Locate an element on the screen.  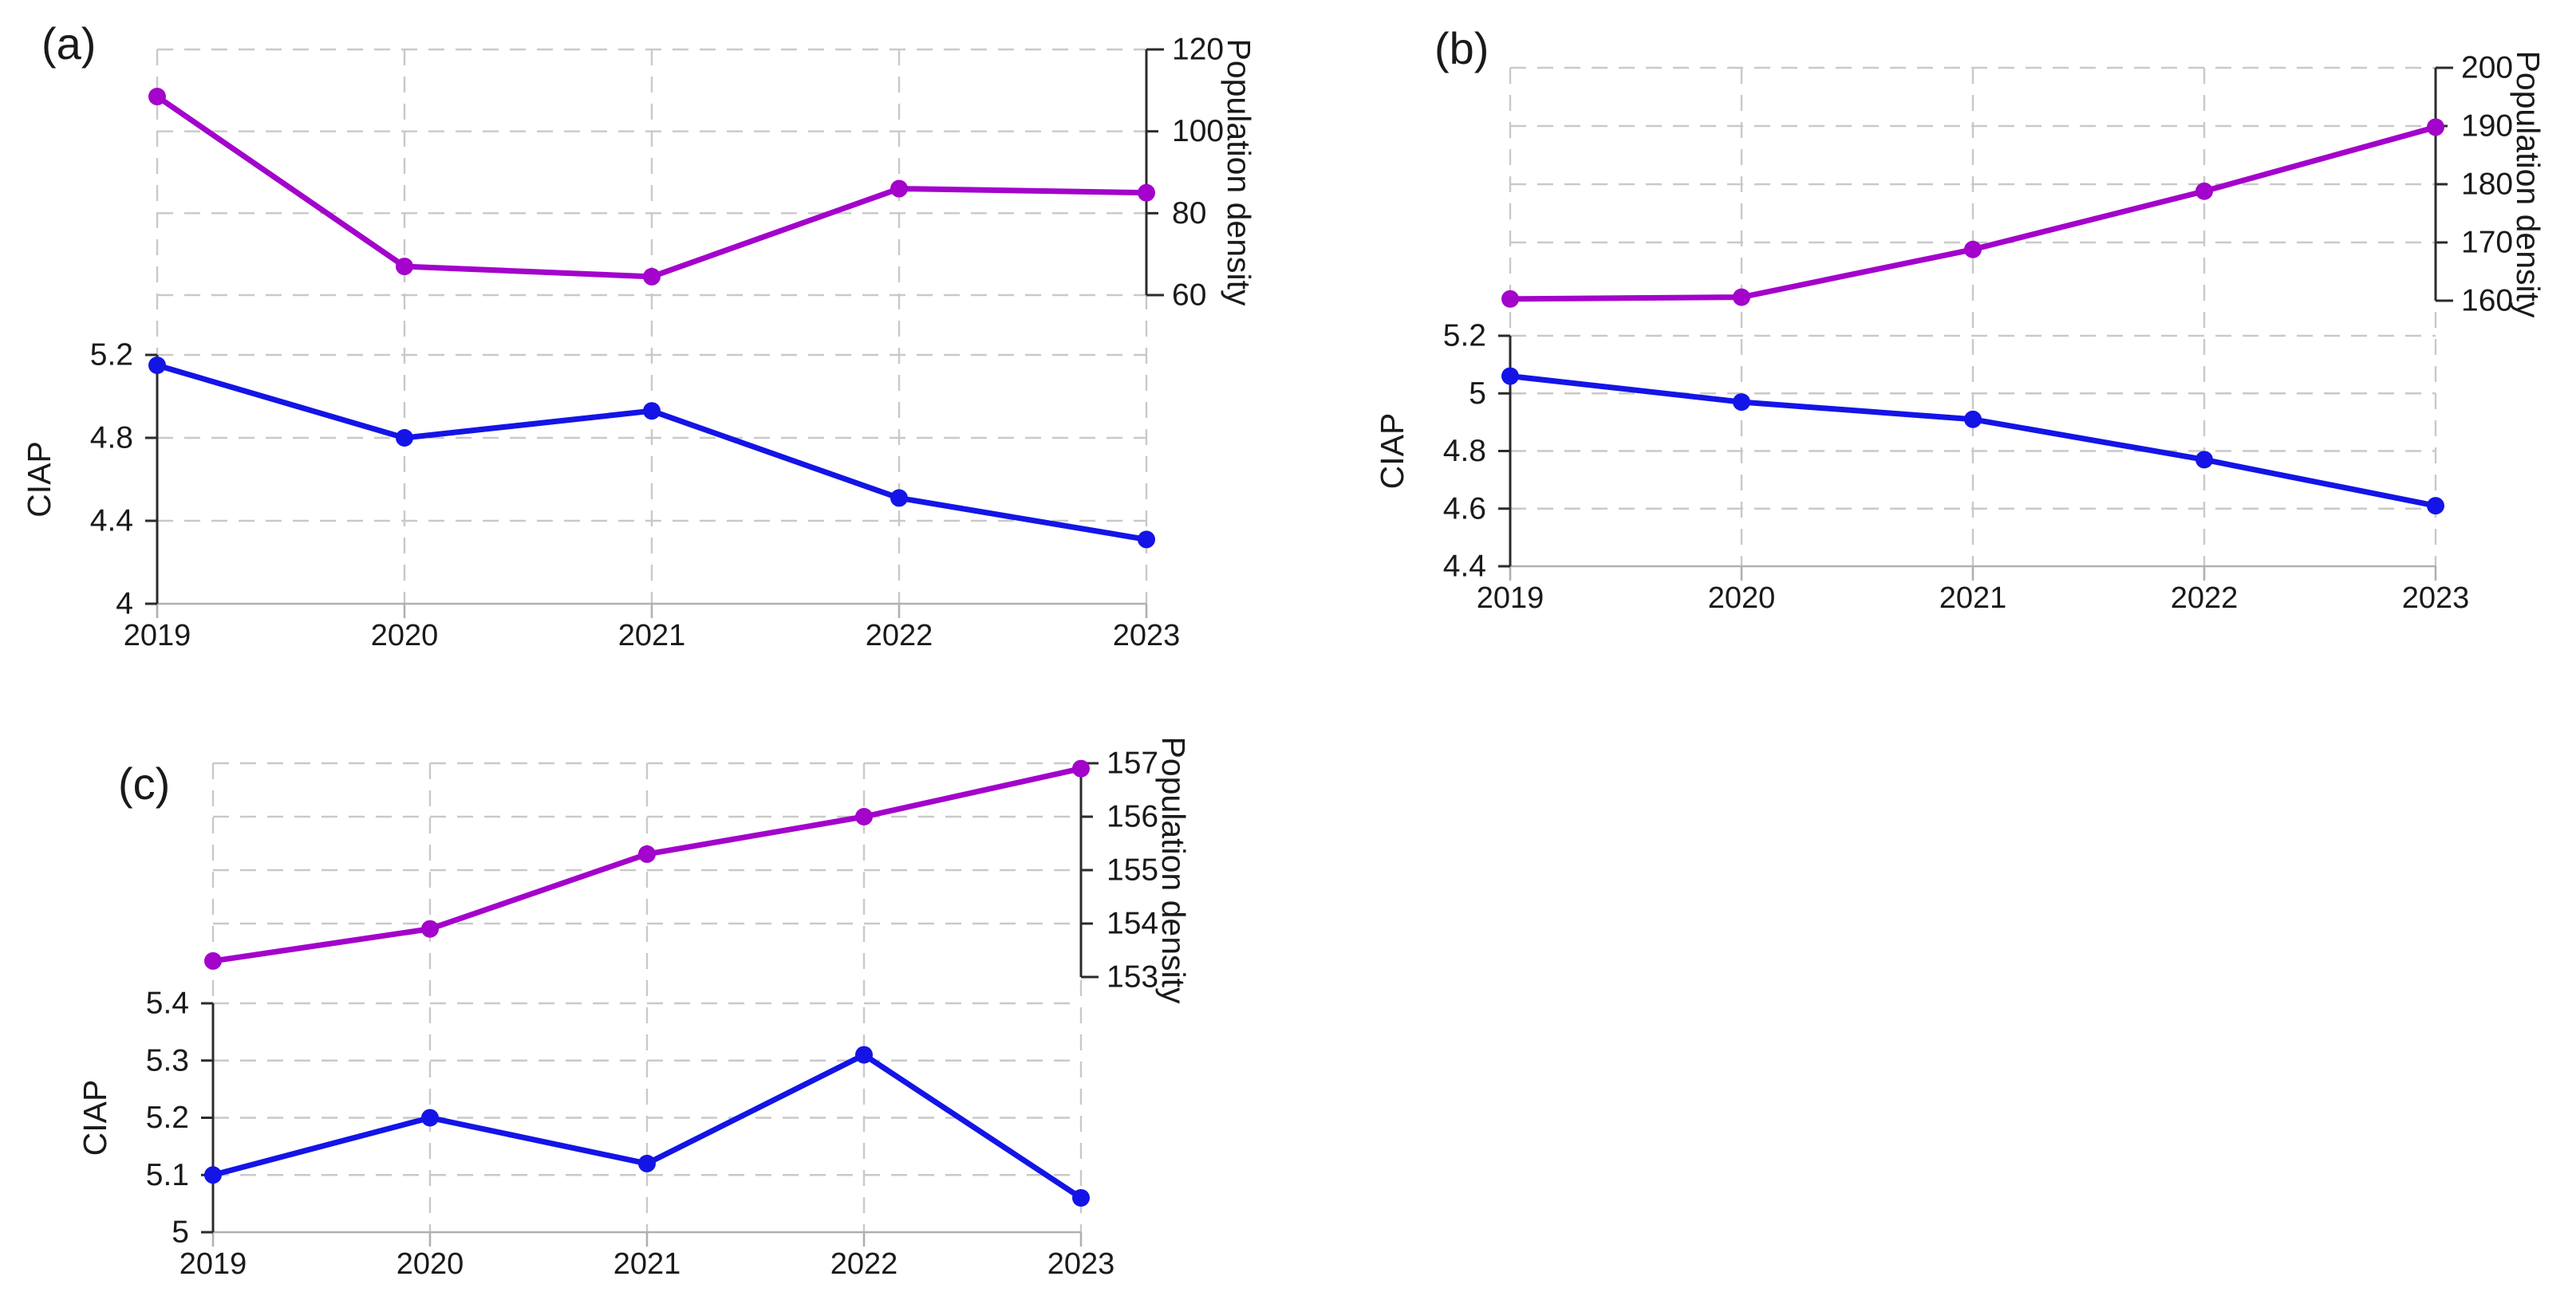
pop-tick-label: 100 is located at coordinates (1198, 131).